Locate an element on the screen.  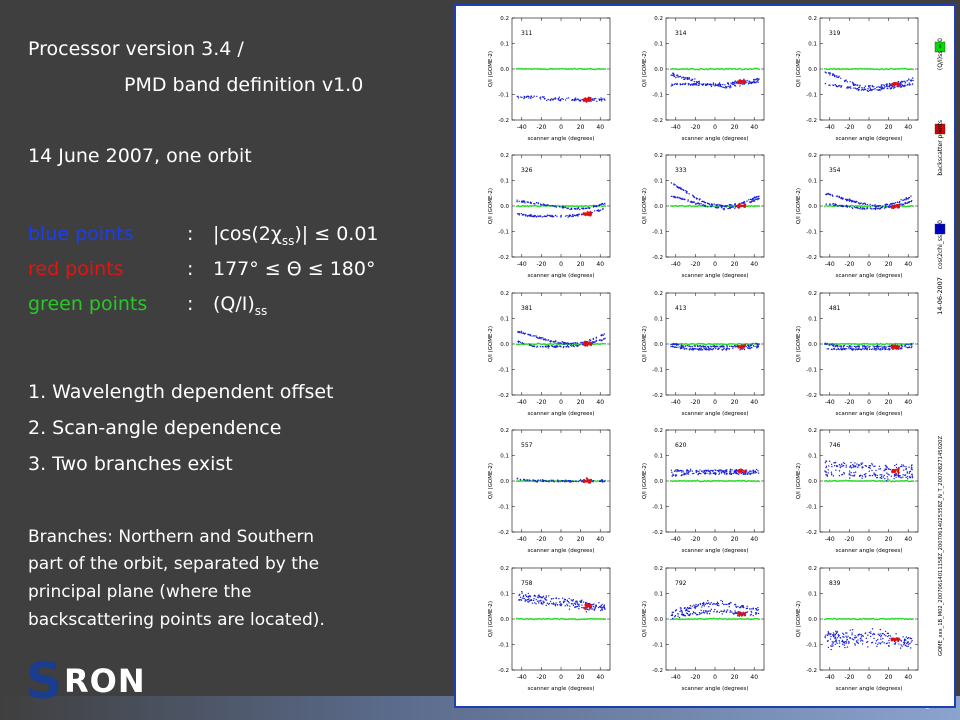
finding-1: 1. Wavelength dependent offset is located at coordinates (181, 392).